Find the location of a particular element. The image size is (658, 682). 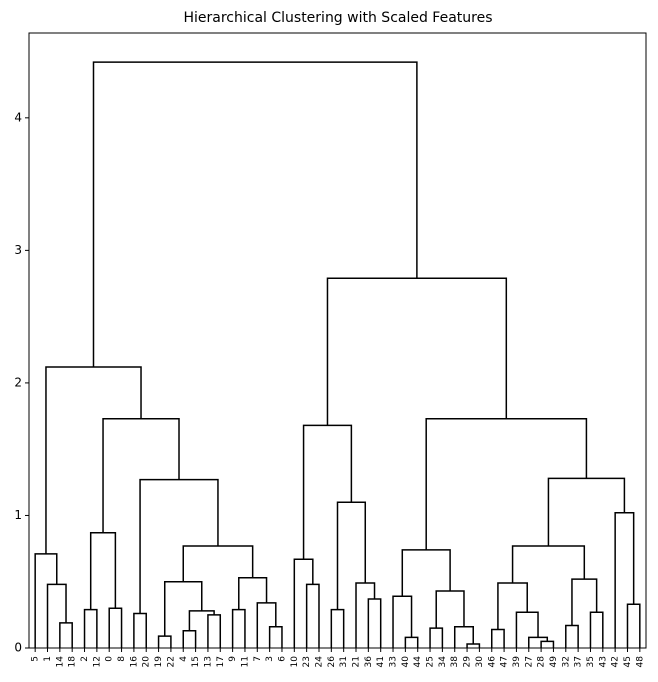

leaf-label: 43 is located at coordinates (603, 661).